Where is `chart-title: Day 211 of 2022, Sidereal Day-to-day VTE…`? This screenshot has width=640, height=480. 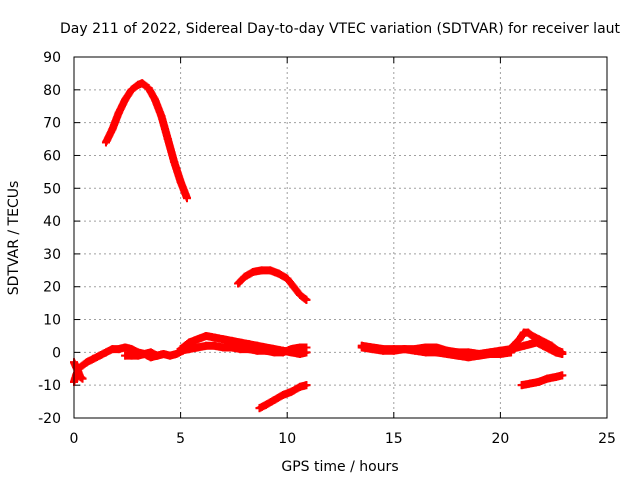
chart-title: Day 211 of 2022, Sidereal Day-to-day VTE… is located at coordinates (340, 29).